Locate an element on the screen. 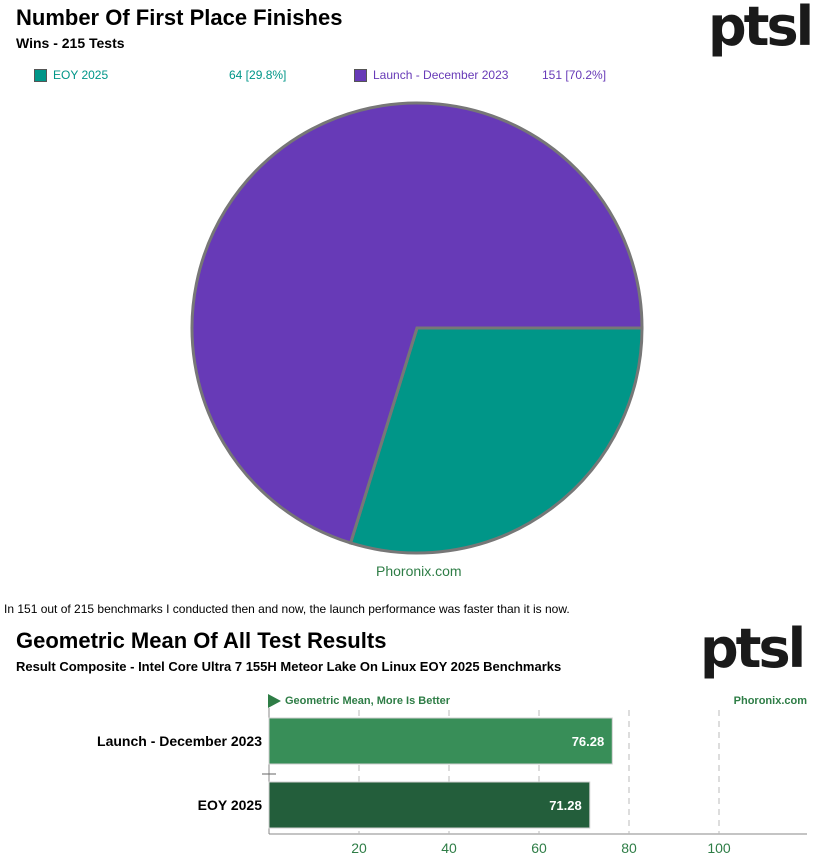  bar-value-label-eoy-2025: 71.28 is located at coordinates (565, 805).